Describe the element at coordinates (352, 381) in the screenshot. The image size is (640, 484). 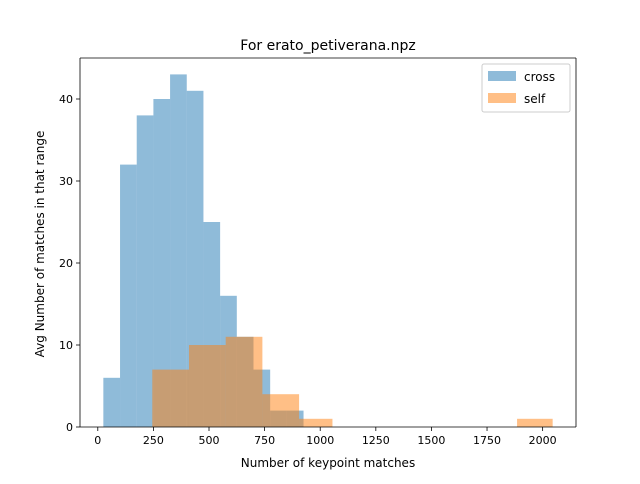
I see `series-self` at that location.